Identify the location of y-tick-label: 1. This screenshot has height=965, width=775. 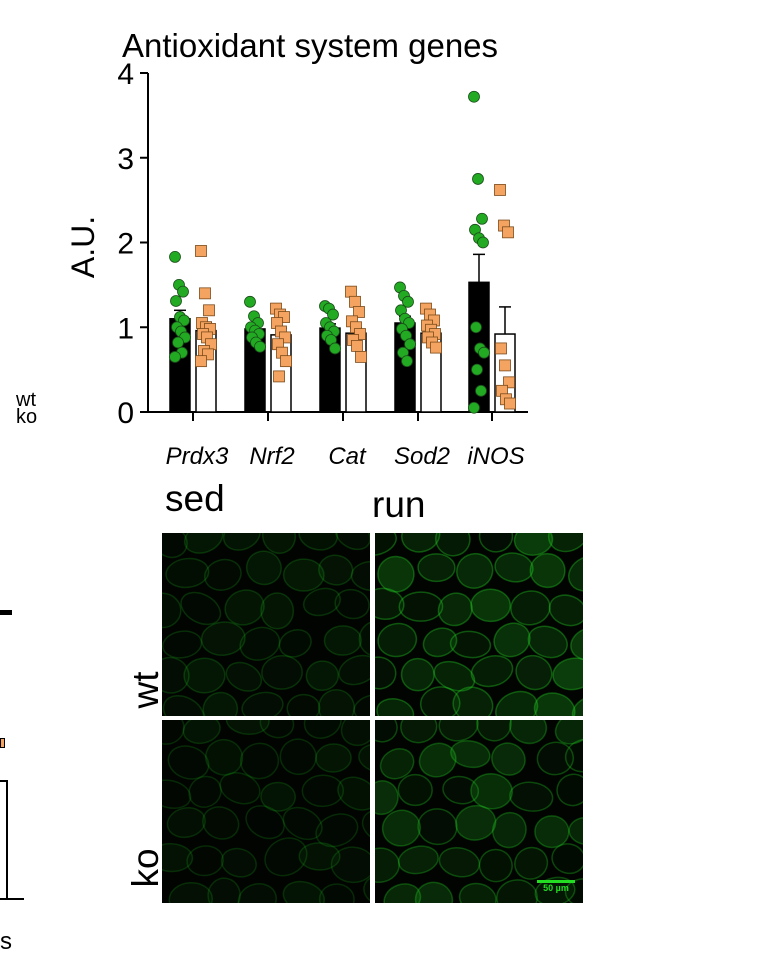
(125, 328).